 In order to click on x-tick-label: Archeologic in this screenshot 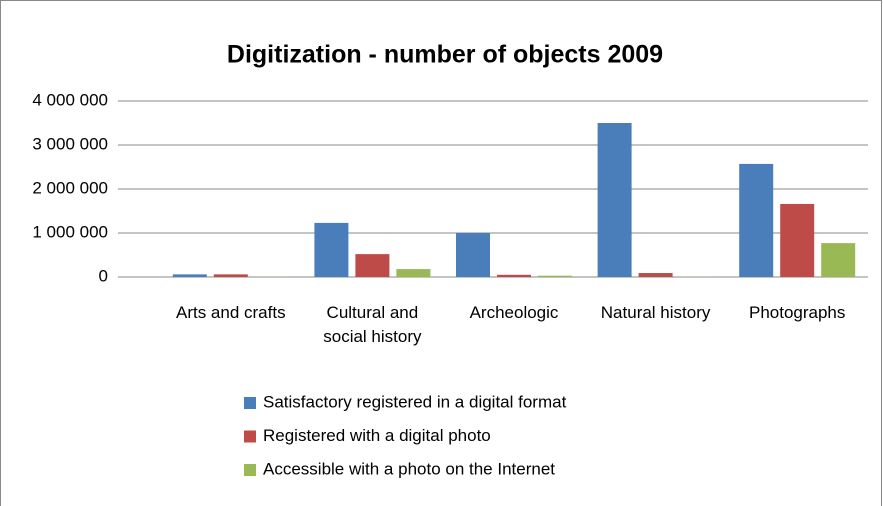, I will do `click(514, 312)`.